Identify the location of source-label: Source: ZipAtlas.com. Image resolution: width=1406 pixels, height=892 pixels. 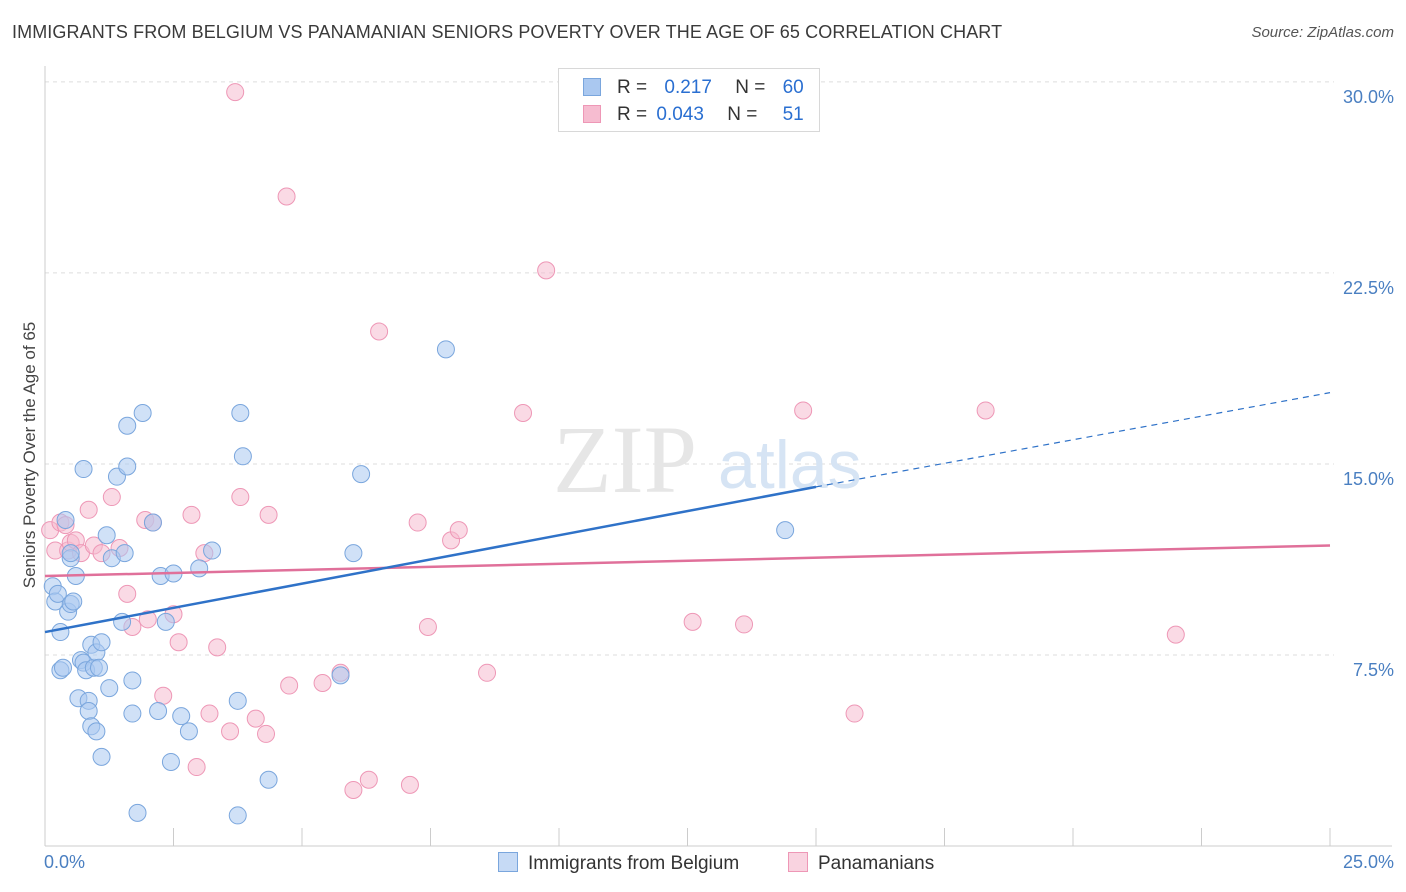
(1322, 32).